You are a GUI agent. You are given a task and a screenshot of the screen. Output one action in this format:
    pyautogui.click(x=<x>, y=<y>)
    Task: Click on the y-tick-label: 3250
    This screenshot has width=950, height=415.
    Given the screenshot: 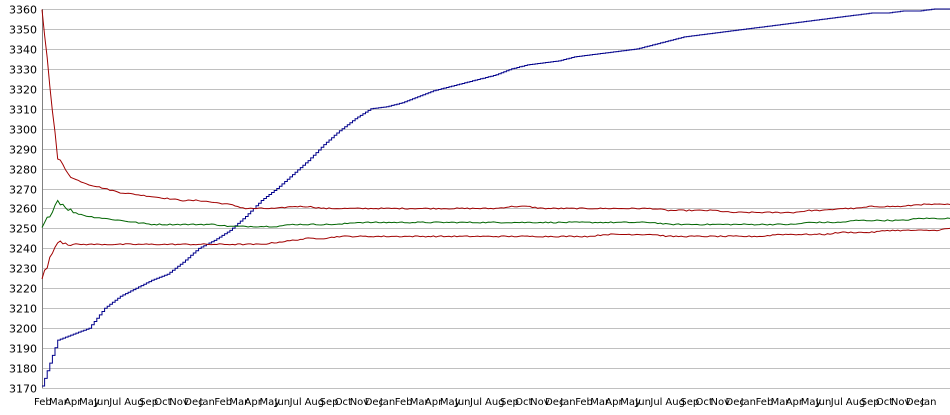 What is the action you would take?
    pyautogui.click(x=23, y=229)
    